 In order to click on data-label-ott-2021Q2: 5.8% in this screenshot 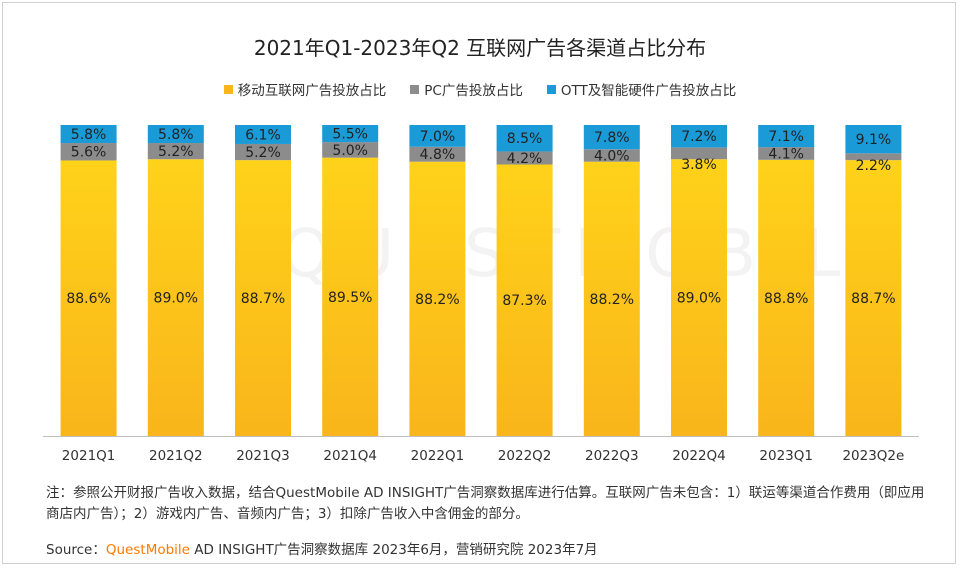, I will do `click(176, 135)`.